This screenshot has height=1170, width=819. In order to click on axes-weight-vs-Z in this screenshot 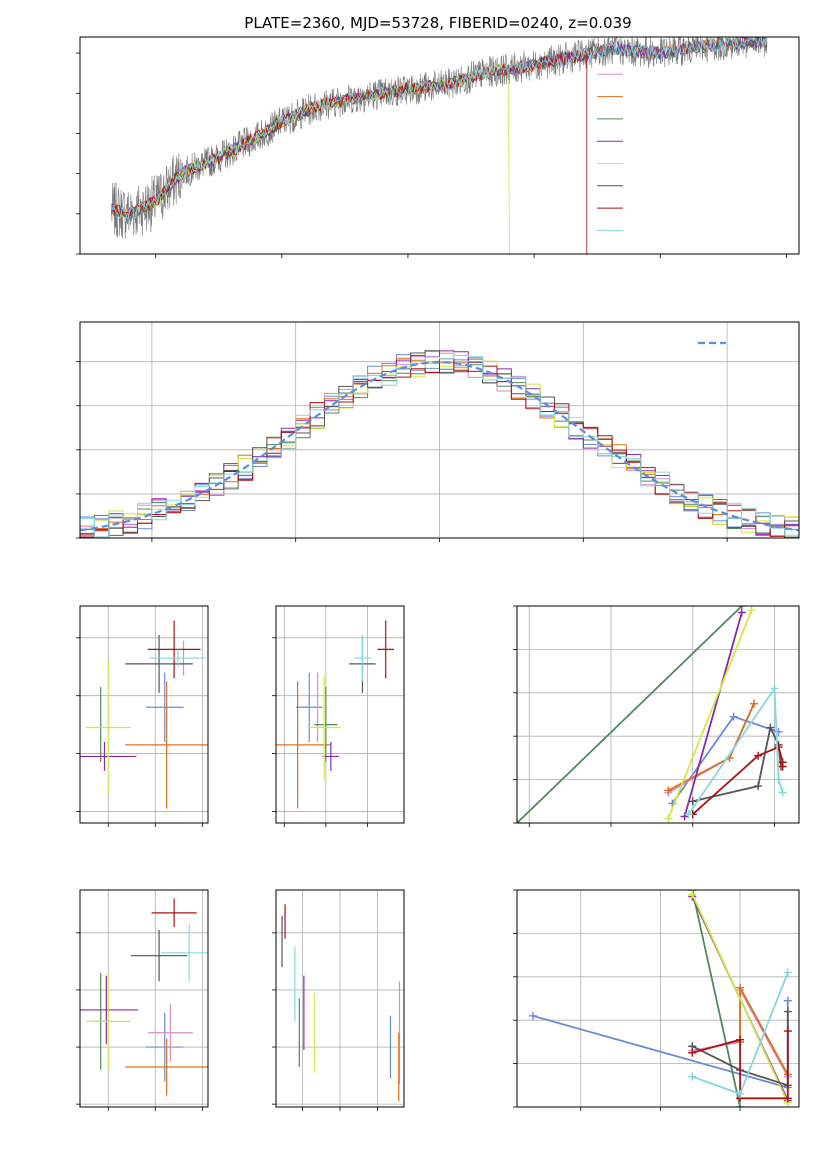, I will do `click(656, 1000)`.